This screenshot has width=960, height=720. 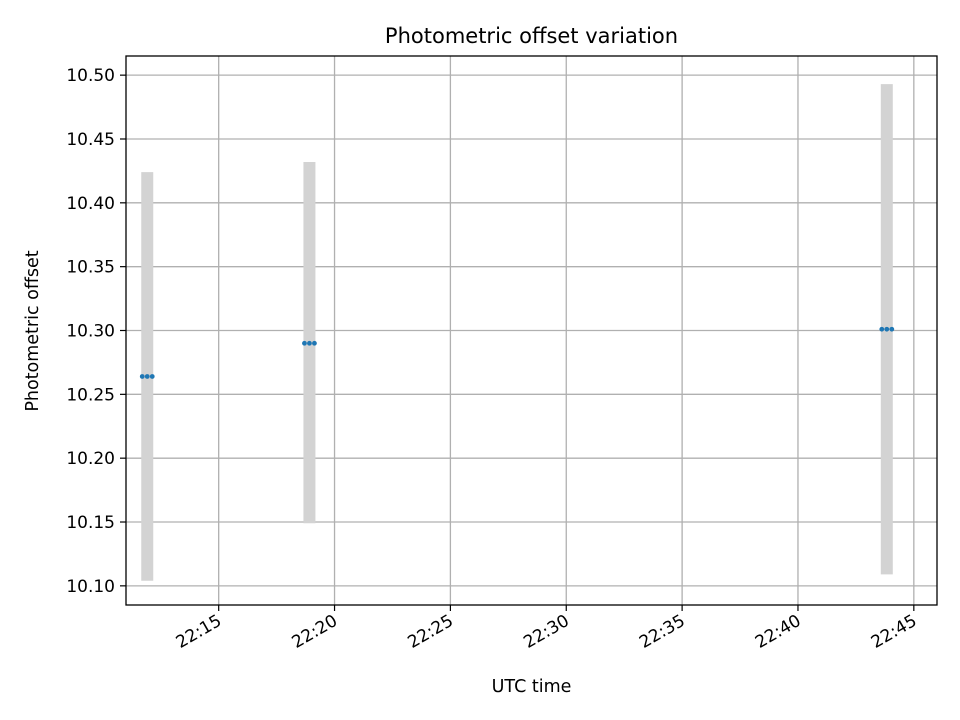 What do you see at coordinates (517, 352) in the screenshot?
I see `marker-layer` at bounding box center [517, 352].